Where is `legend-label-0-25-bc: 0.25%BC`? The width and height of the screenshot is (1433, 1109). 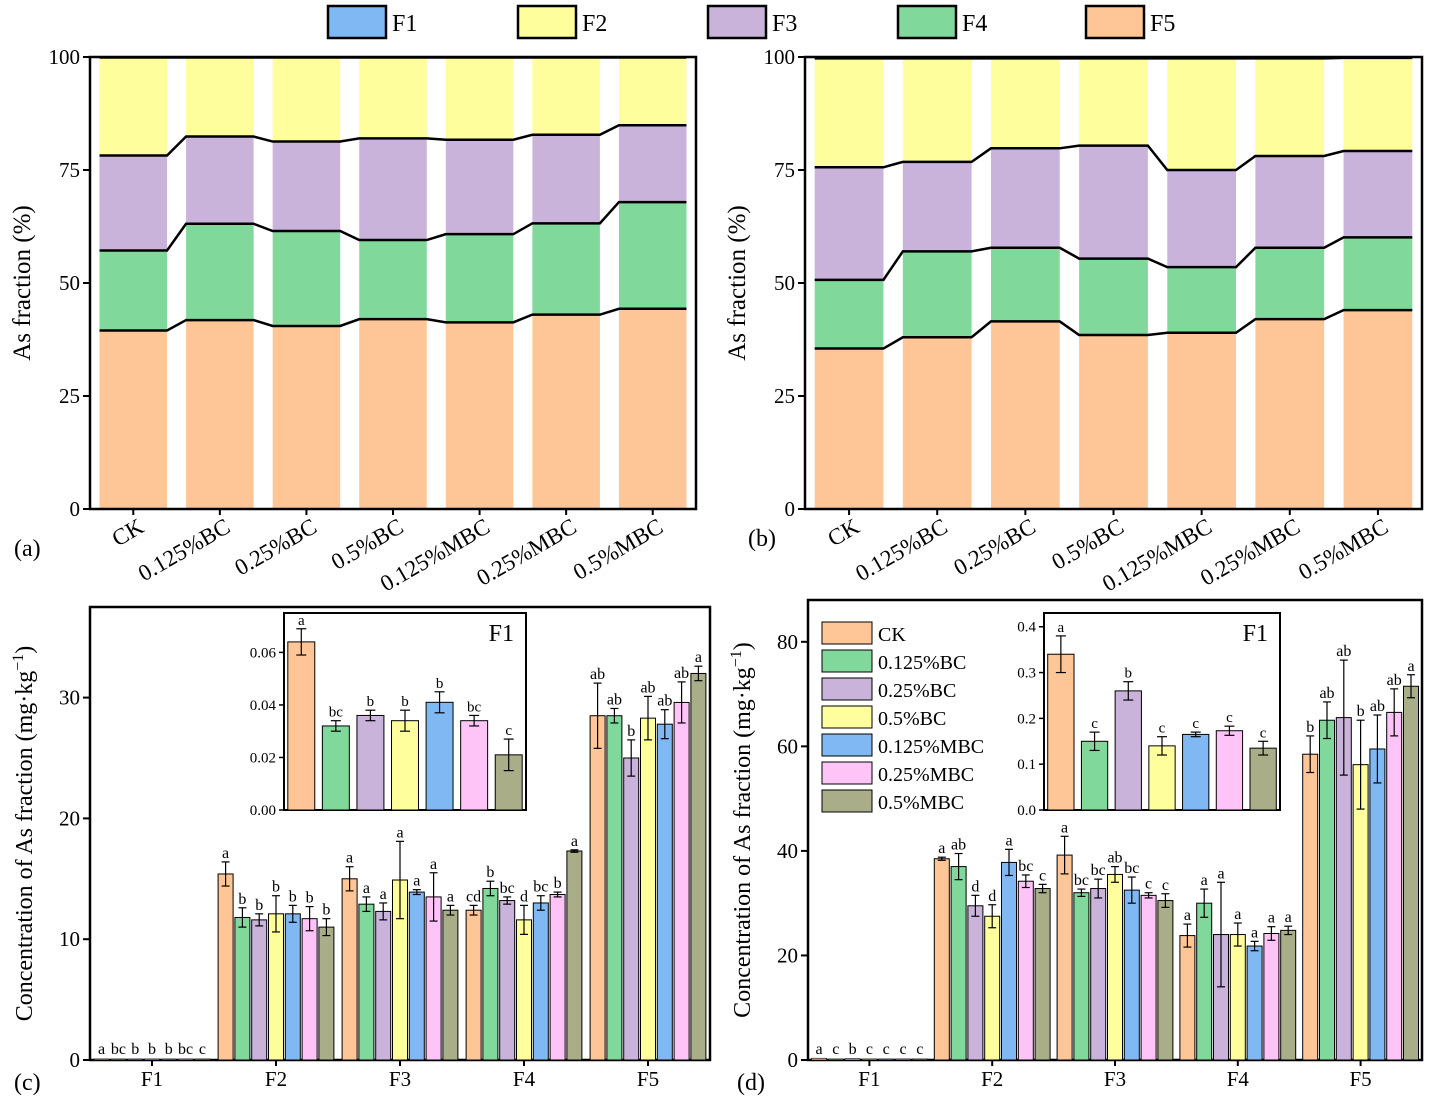 legend-label-0-25-bc: 0.25%BC is located at coordinates (917, 691).